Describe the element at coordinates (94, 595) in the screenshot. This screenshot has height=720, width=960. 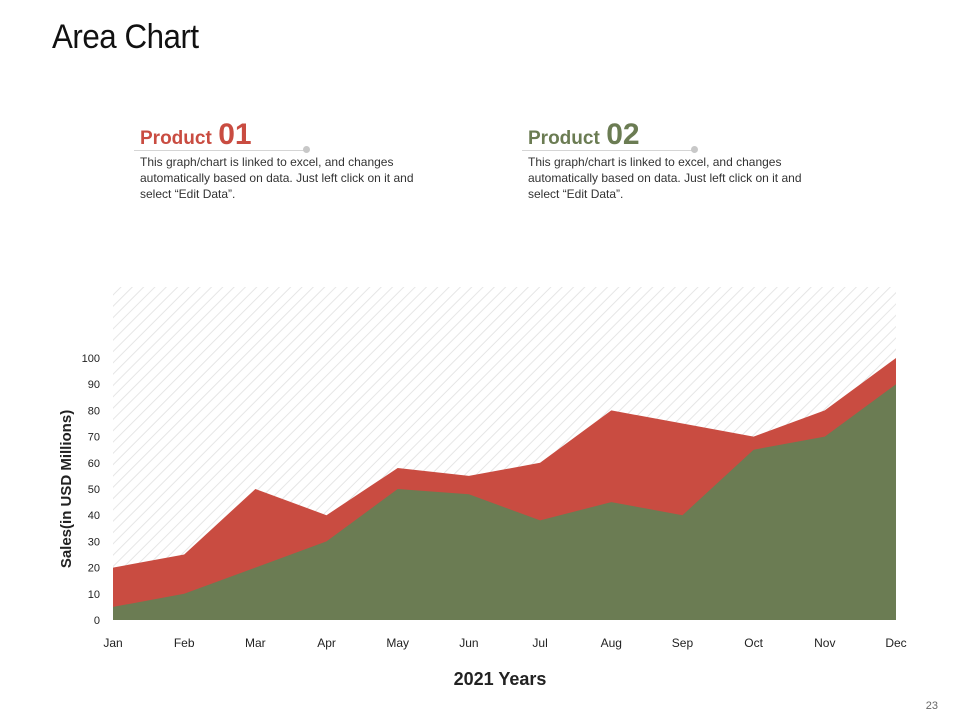
I see `y-tick-label: 10` at that location.